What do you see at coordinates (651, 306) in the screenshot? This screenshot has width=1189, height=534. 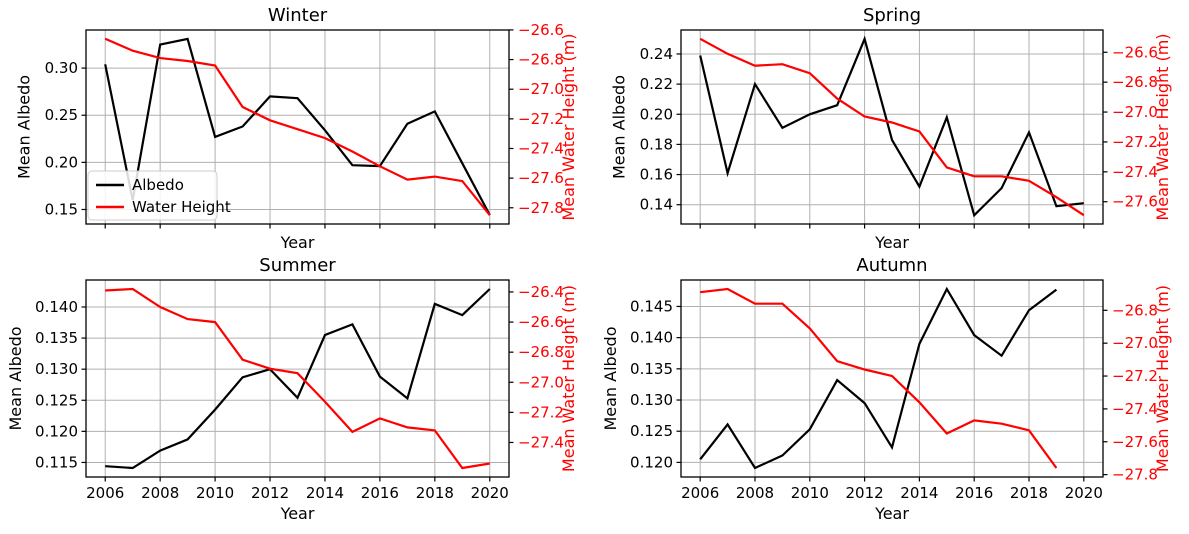 I see `y-tick-label-left: 0.145` at bounding box center [651, 306].